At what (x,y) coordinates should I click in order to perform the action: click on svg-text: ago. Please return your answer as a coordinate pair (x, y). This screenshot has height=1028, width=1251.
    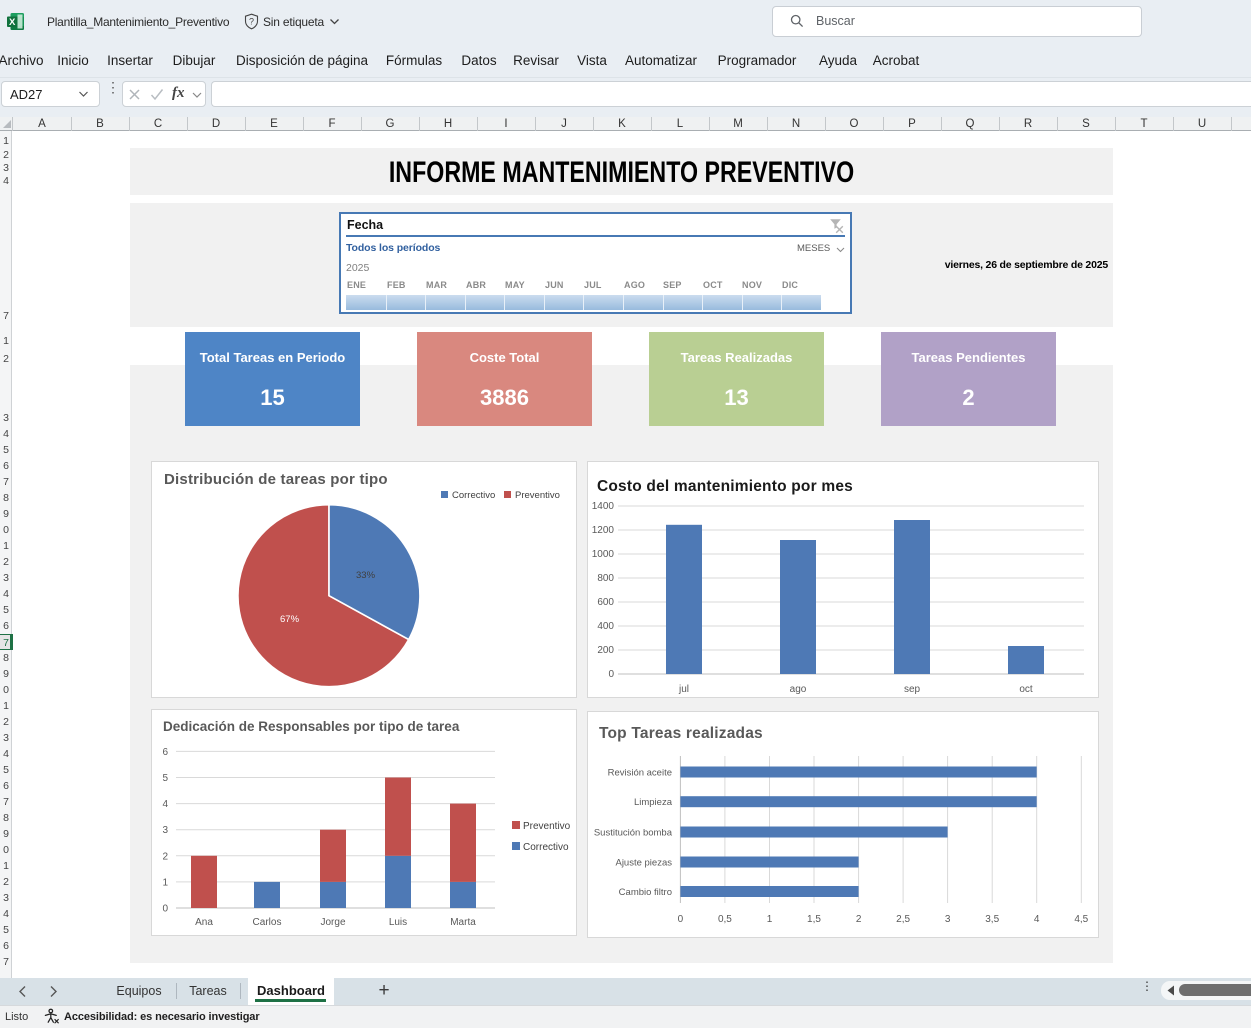
    Looking at the image, I should click on (798, 689).